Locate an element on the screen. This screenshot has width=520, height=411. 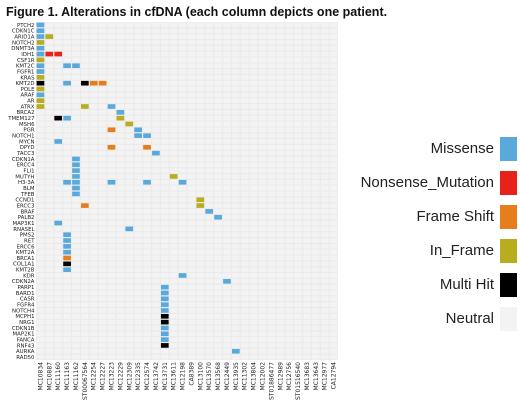
gene-label: ERCC6 is located at coordinates (26, 247).